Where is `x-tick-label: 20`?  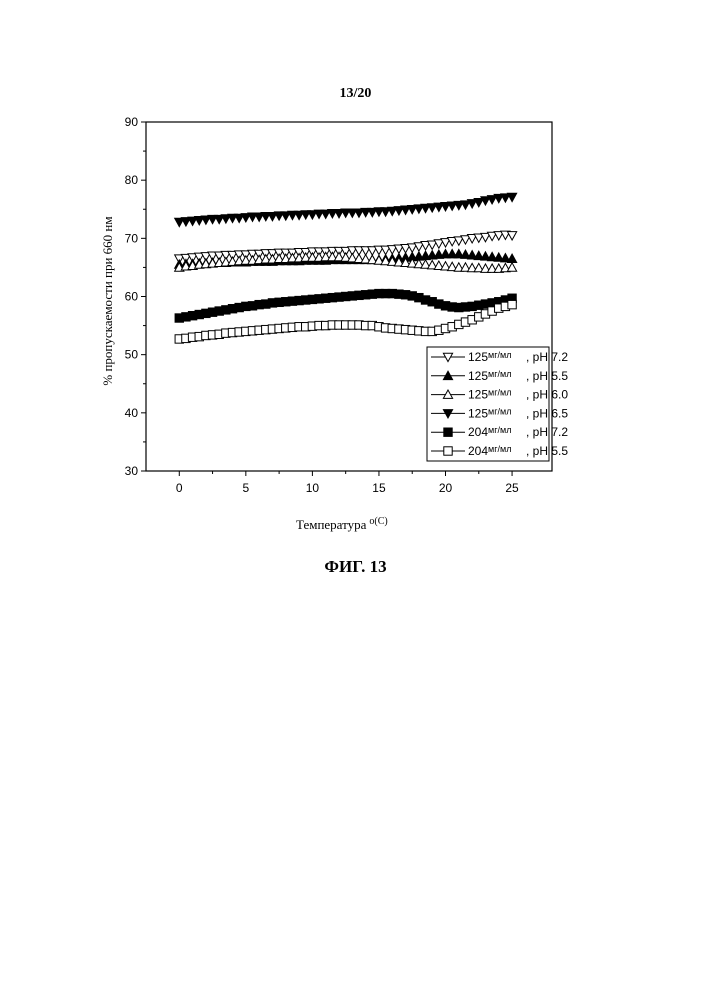
x-tick-label: 20 is located at coordinates (446, 488).